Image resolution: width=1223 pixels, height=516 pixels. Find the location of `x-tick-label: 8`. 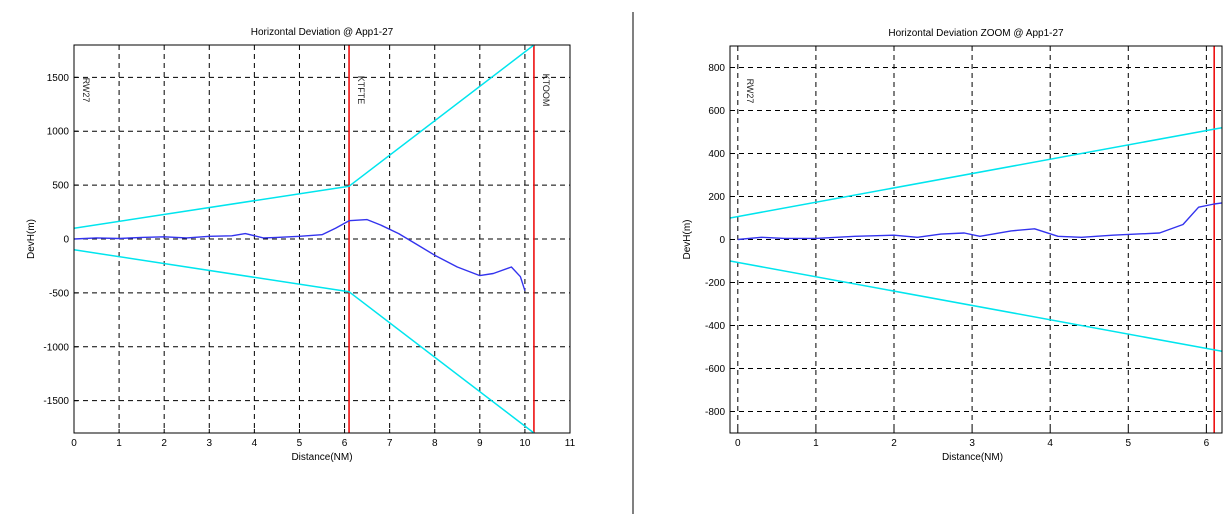

x-tick-label: 8 is located at coordinates (435, 443).